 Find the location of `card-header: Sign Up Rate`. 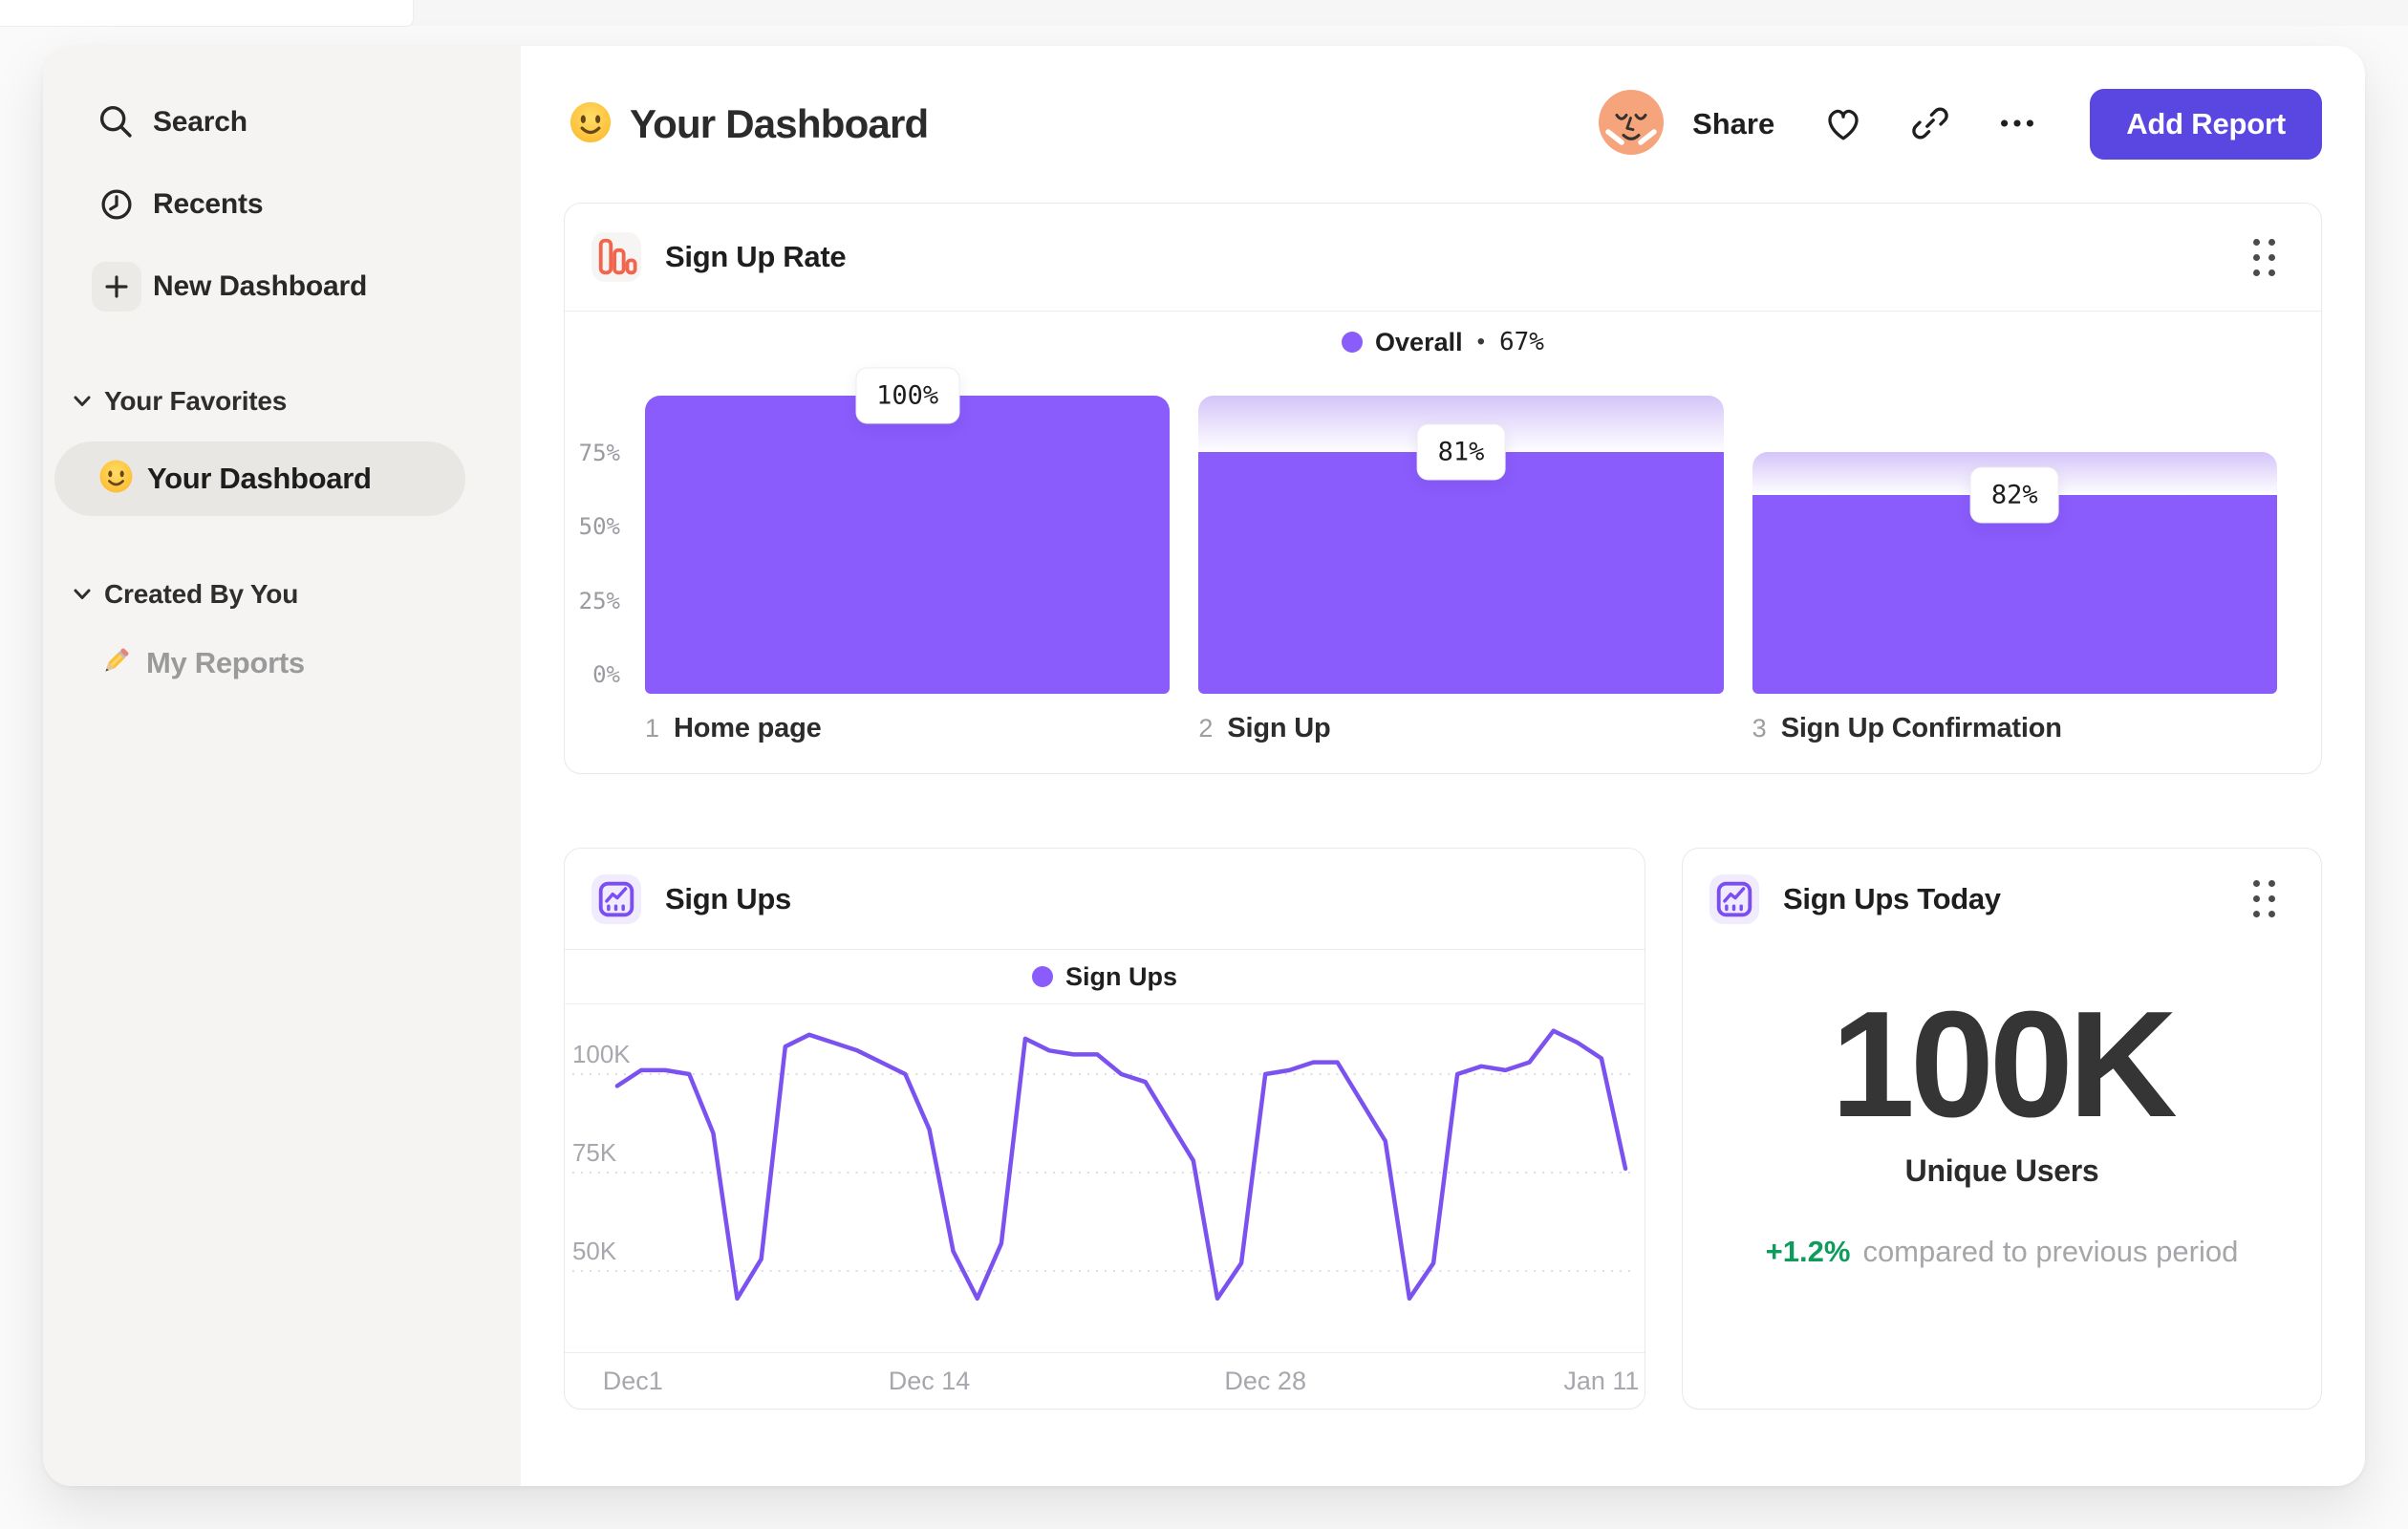

card-header: Sign Up Rate is located at coordinates (1443, 257).